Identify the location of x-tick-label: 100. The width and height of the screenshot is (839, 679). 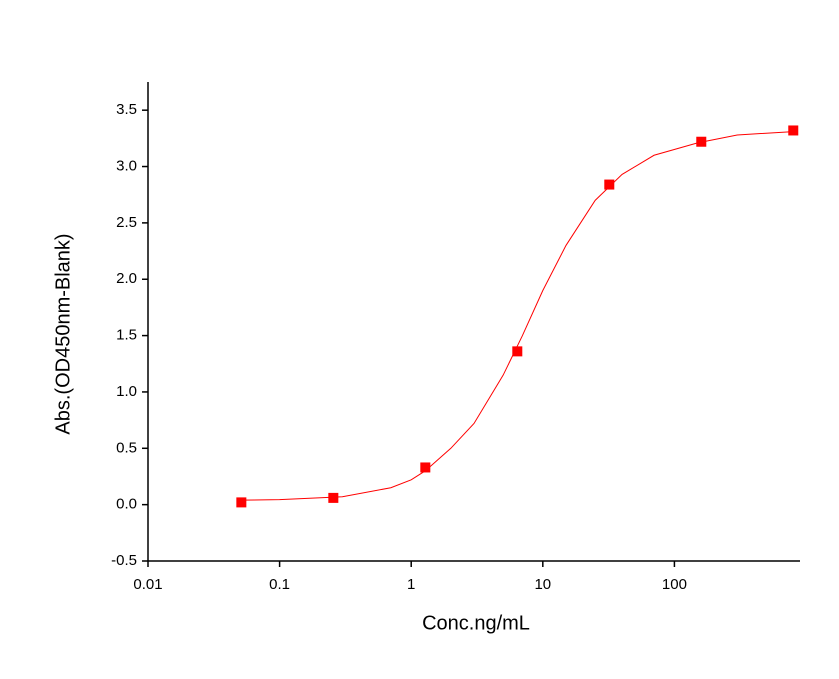
(674, 584).